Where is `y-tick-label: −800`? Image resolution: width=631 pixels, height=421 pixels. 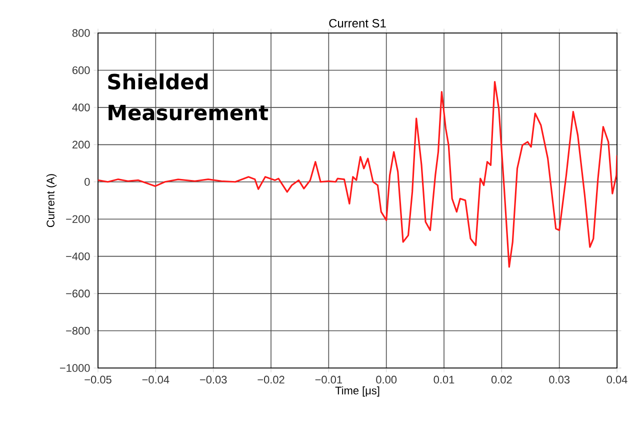 y-tick-label: −800 is located at coordinates (78, 330).